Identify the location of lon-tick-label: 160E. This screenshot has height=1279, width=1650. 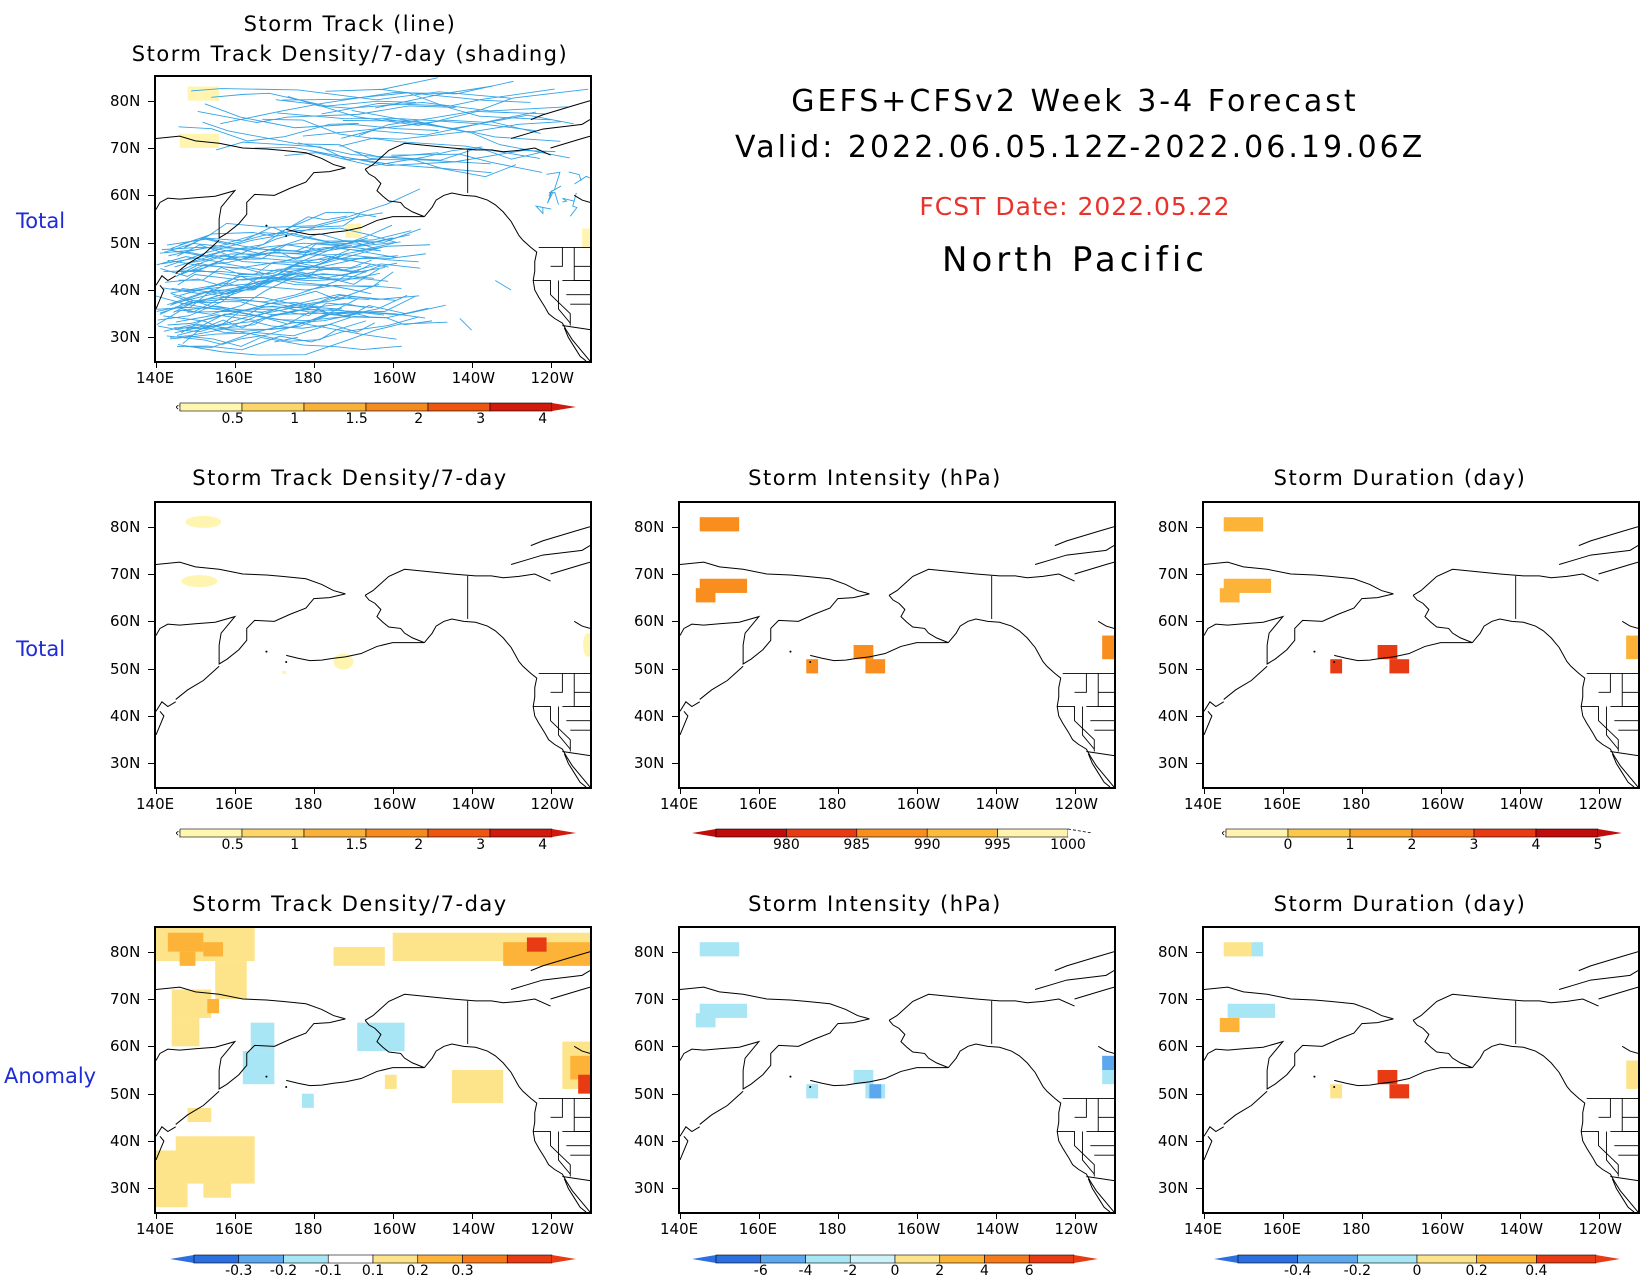
(1282, 804).